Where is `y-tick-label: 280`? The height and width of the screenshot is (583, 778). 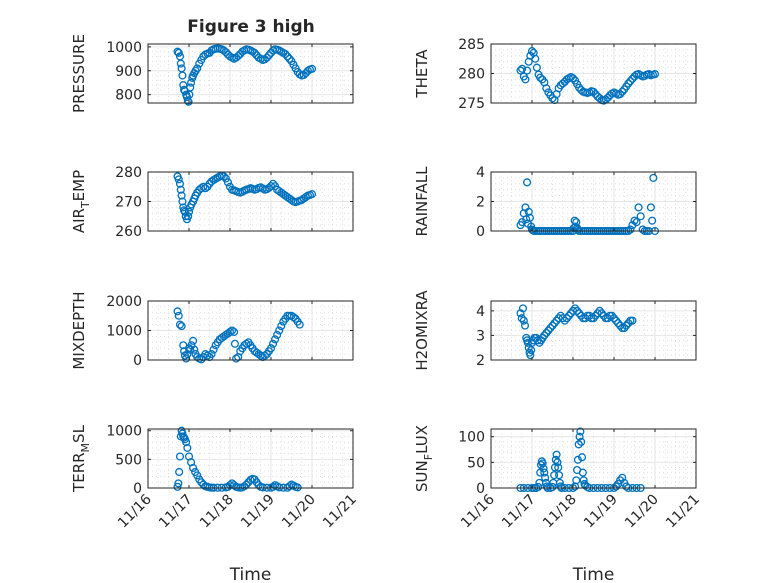 y-tick-label: 280 is located at coordinates (471, 75).